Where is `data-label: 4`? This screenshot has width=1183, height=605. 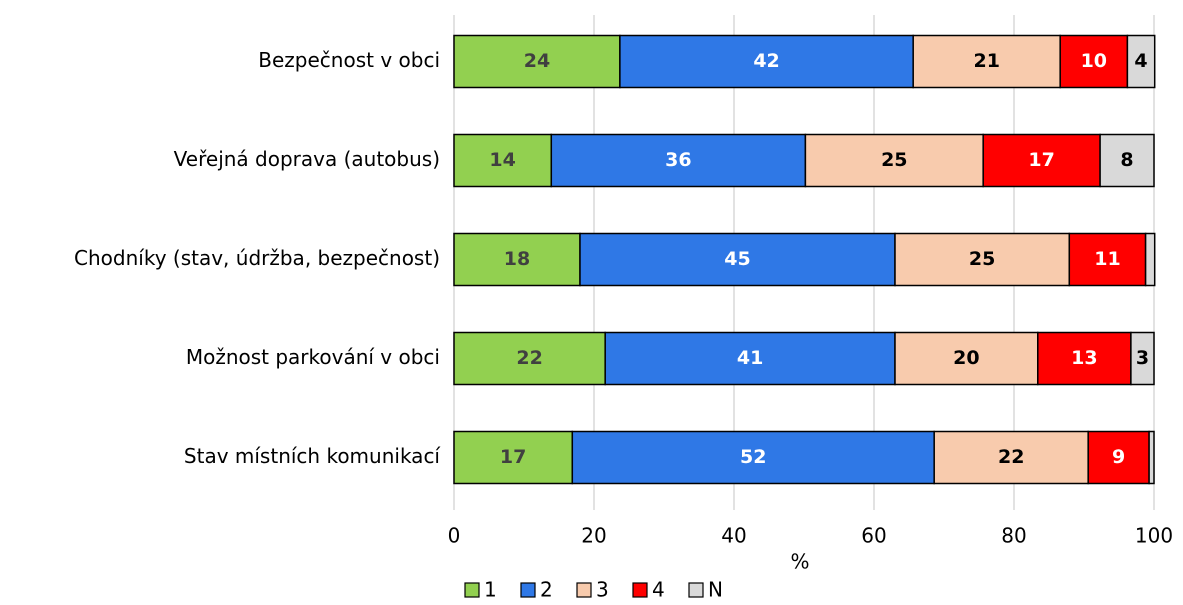 data-label: 4 is located at coordinates (1140, 61).